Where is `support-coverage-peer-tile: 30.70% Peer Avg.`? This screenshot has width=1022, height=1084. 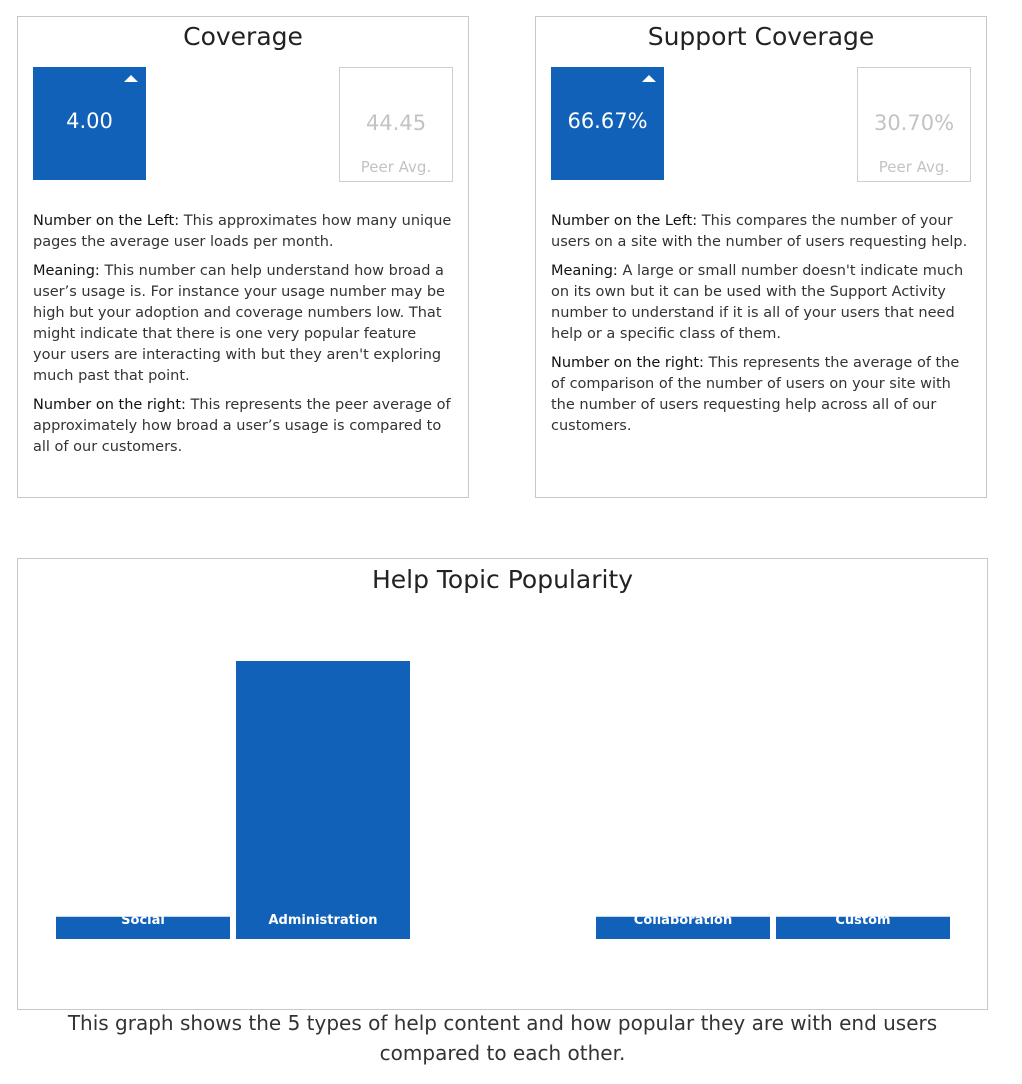
support-coverage-peer-tile: 30.70% Peer Avg. is located at coordinates (914, 124).